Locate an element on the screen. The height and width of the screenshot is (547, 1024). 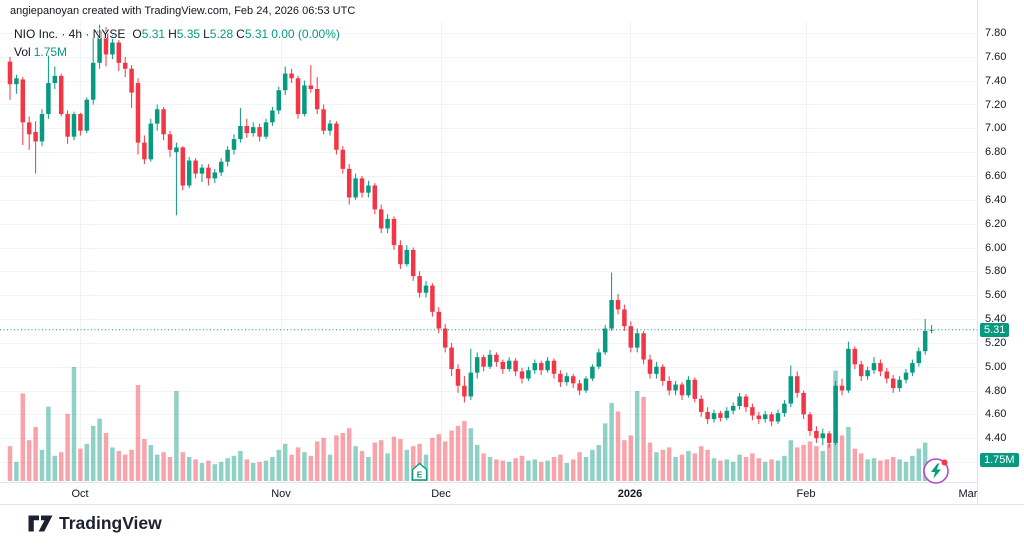
earnings-marker: E is located at coordinates (419, 471).